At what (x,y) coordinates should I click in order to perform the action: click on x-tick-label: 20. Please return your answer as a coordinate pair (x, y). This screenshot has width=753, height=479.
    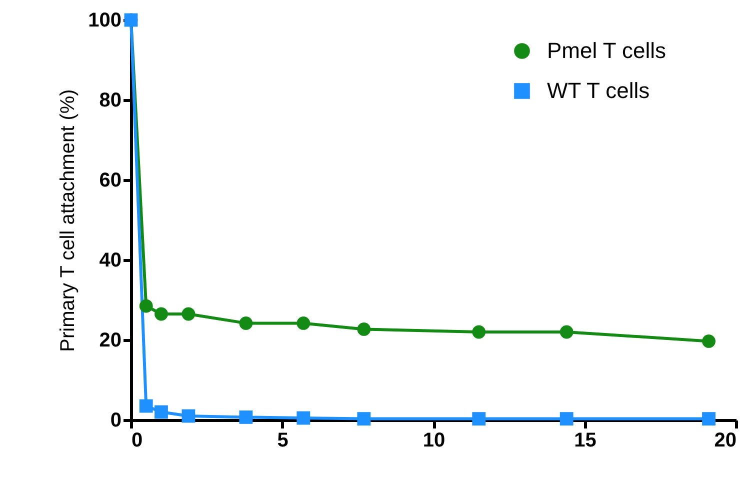
    Looking at the image, I should click on (725, 441).